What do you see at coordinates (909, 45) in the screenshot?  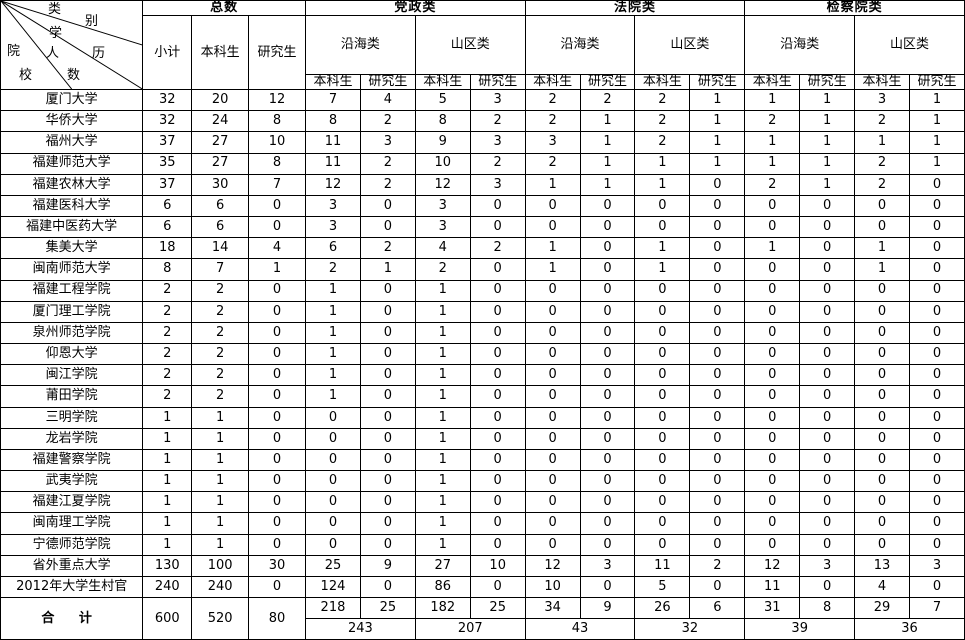 I see `subgroup-header-proc-mountain: 山区类` at bounding box center [909, 45].